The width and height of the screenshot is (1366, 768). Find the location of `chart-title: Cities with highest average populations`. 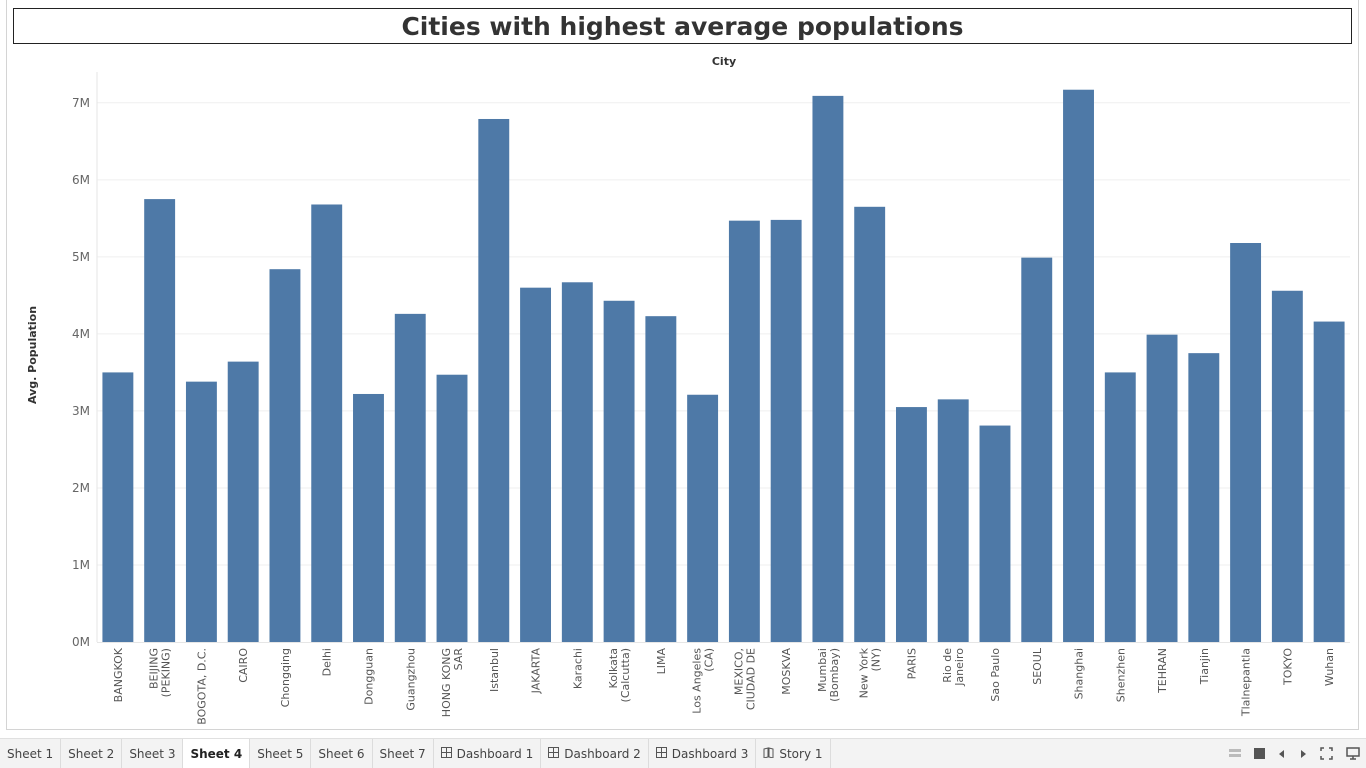

chart-title: Cities with highest average populations is located at coordinates (682, 26).